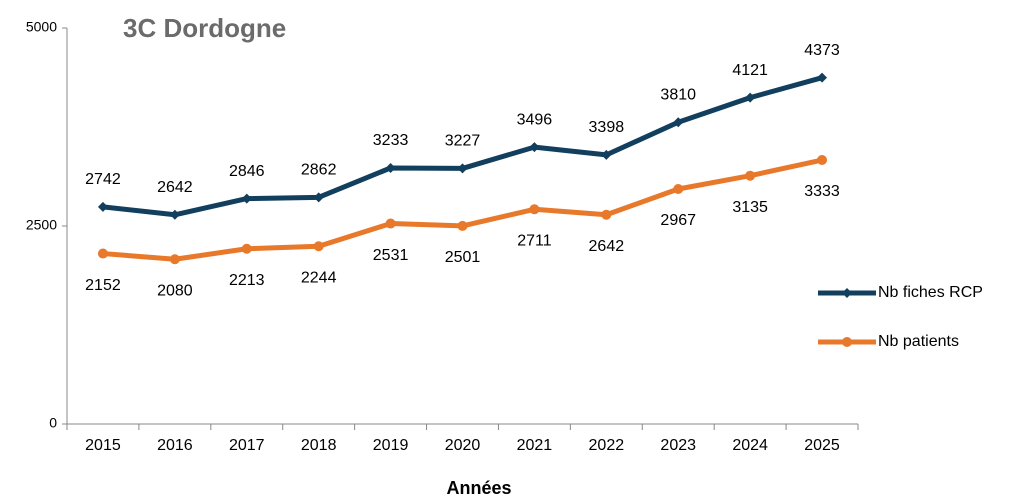 This screenshot has width=1016, height=502. Describe the element at coordinates (678, 94) in the screenshot. I see `data-label: 3810` at that location.